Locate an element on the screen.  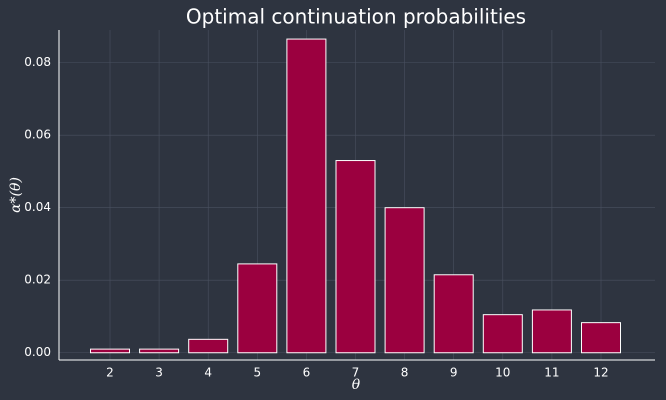
y-tick-label: 0.04 is located at coordinates (37, 207).